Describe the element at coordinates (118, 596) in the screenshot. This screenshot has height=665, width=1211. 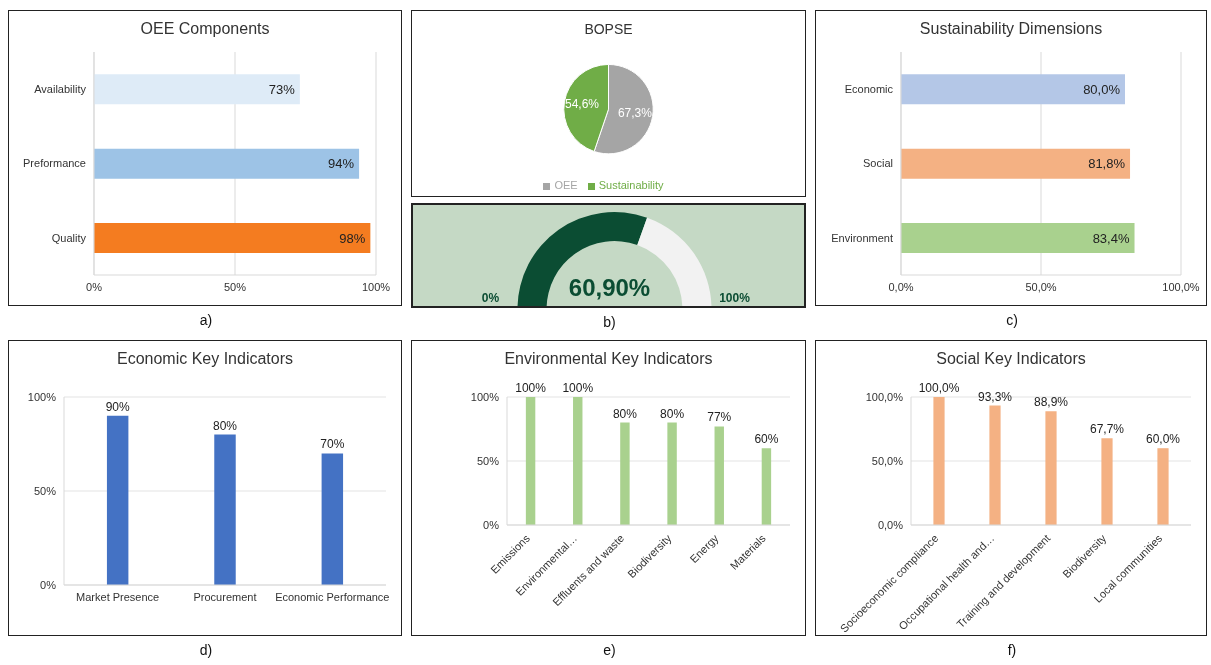
I see `x-tick-label: Market Presence` at that location.